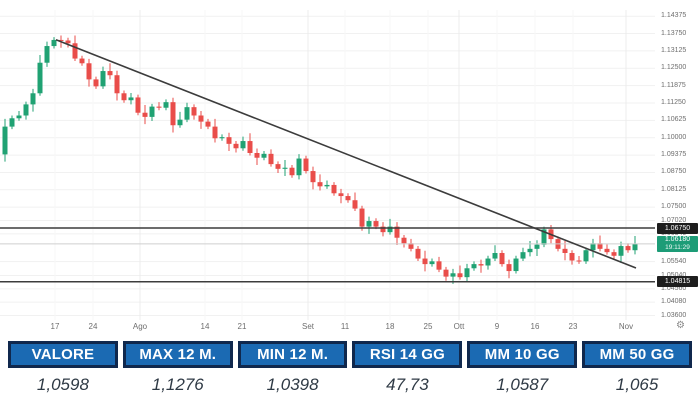 Image resolution: width=700 pixels, height=400 pixels. I want to click on stat-value-cell: 1,0598, so click(62, 384).